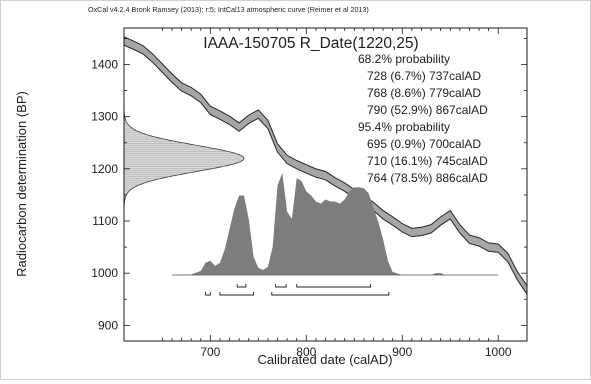  Describe the element at coordinates (104, 273) in the screenshot. I see `y-tick-label: 1000` at that location.